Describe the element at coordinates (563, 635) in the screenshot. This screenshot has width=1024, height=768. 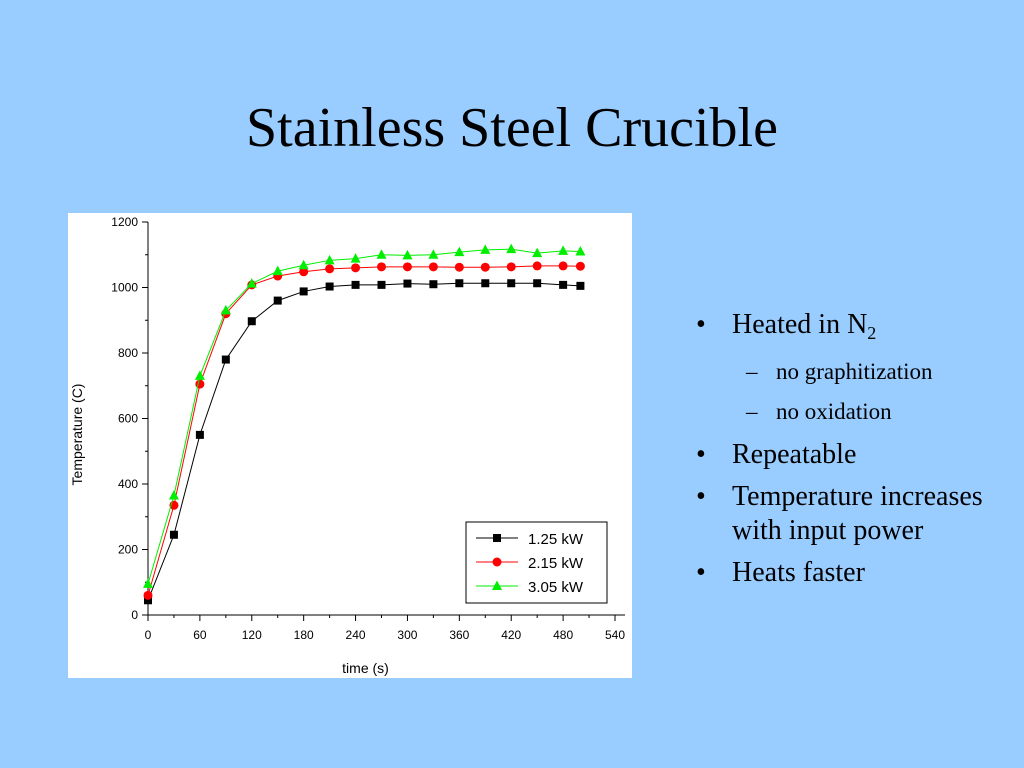
I see `x-tick-label: 480` at that location.